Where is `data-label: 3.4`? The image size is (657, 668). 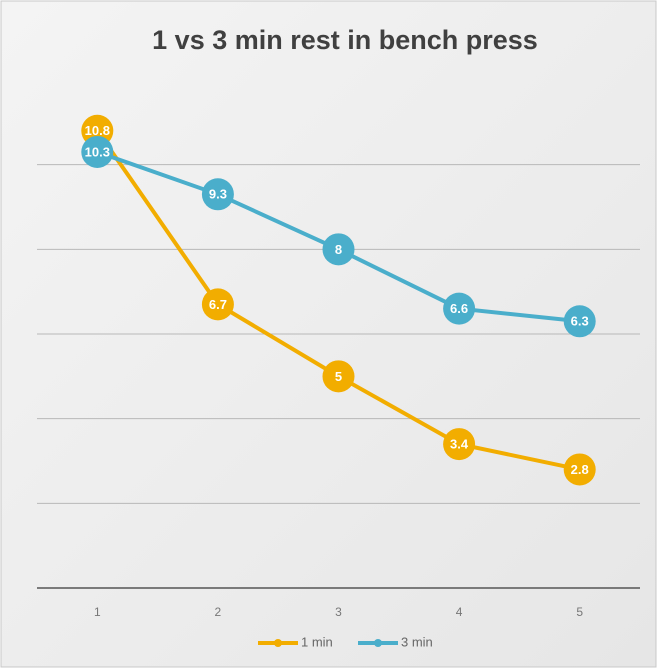 data-label: 3.4 is located at coordinates (459, 444).